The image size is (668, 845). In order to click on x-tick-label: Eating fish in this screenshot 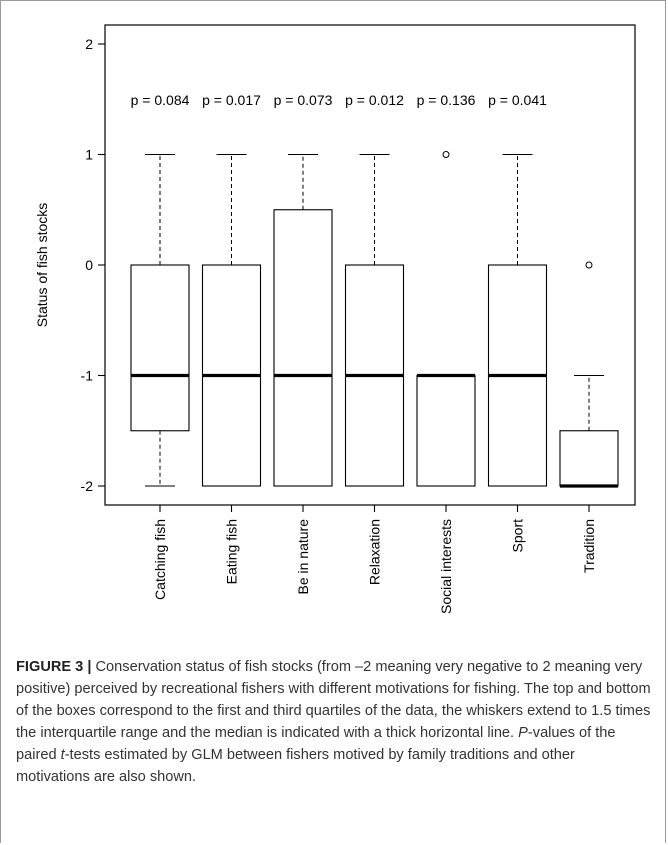, I will do `click(232, 551)`.